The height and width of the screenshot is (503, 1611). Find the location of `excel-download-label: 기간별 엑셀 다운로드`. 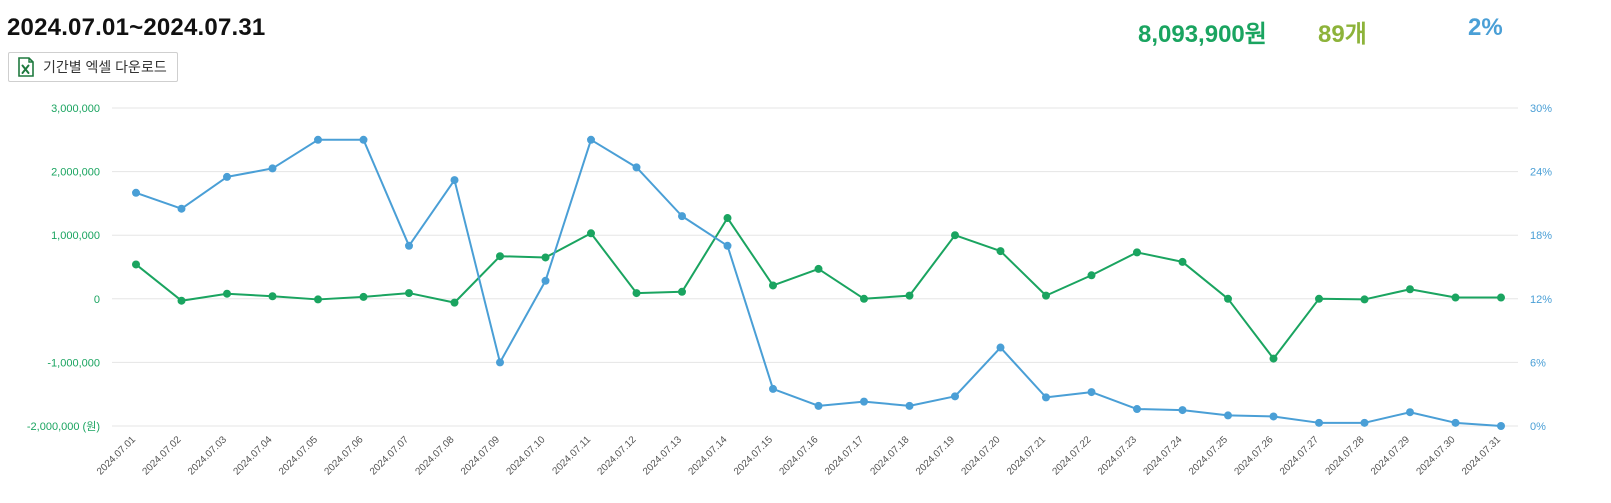

excel-download-label: 기간별 엑셀 다운로드 is located at coordinates (105, 67).